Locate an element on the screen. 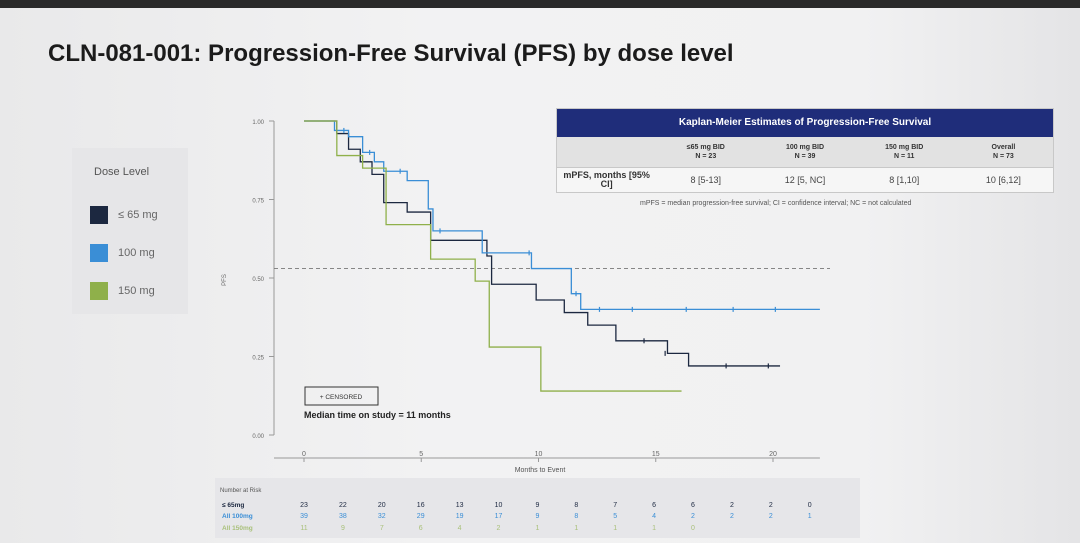  km-col-overall: Overall N = 73 is located at coordinates (1003, 152).